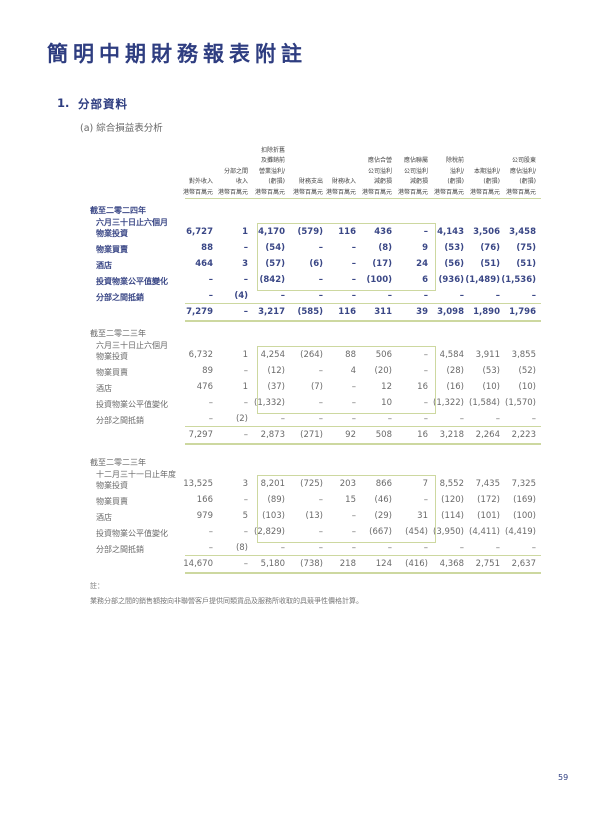 The height and width of the screenshot is (814, 600). I want to click on total-cell: (271), so click(311, 435).